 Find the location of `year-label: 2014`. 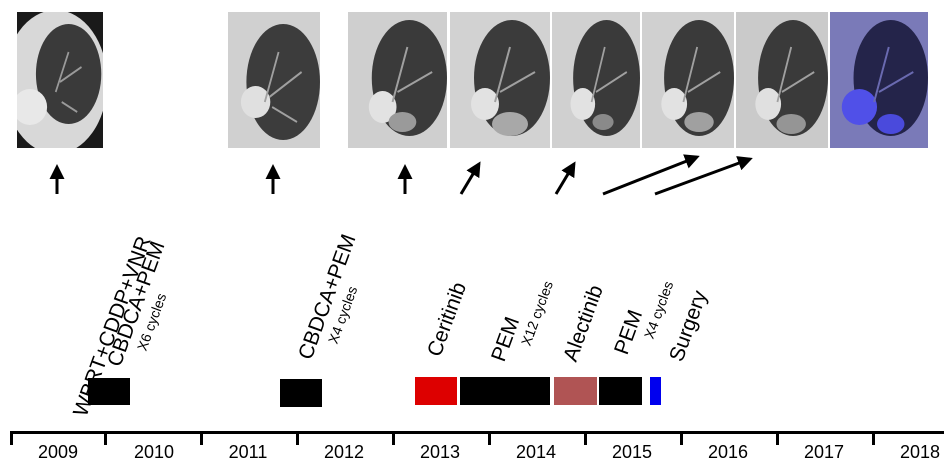

year-label: 2014 is located at coordinates (536, 452).